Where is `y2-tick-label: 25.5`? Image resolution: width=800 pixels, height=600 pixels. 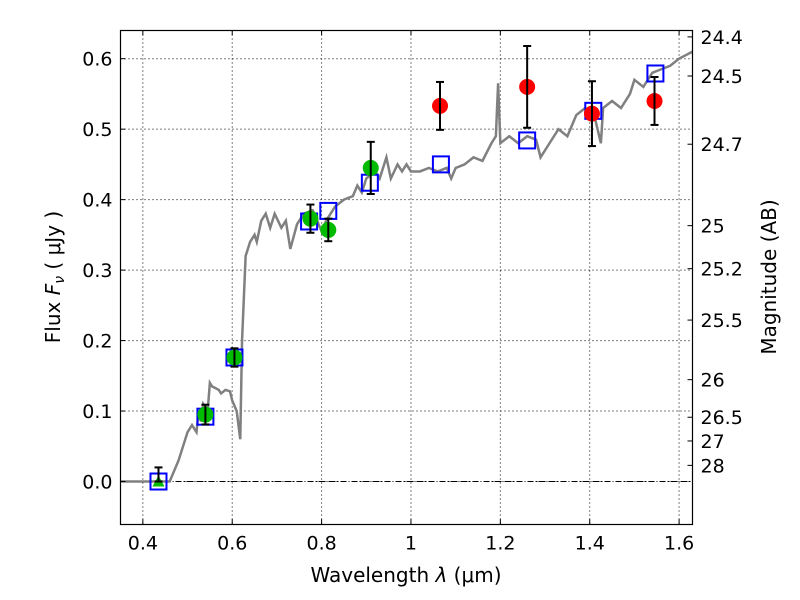 y2-tick-label: 25.5 is located at coordinates (722, 321).